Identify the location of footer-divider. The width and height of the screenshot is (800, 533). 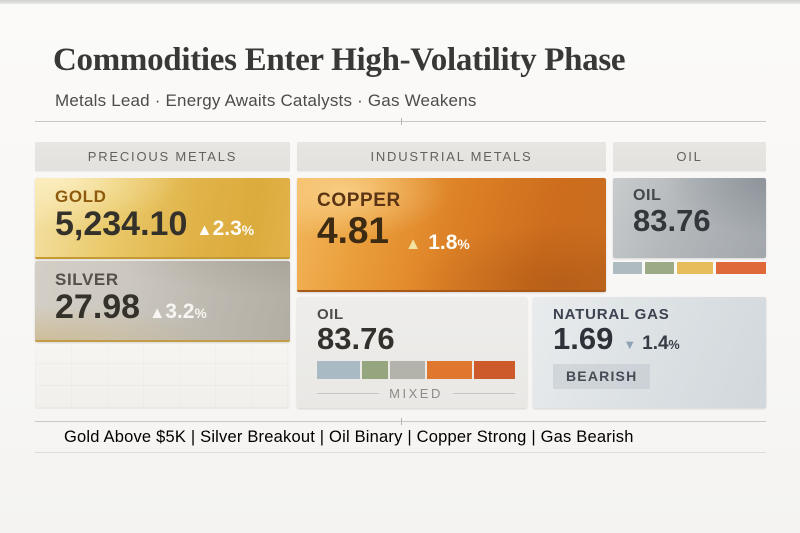
(400, 421).